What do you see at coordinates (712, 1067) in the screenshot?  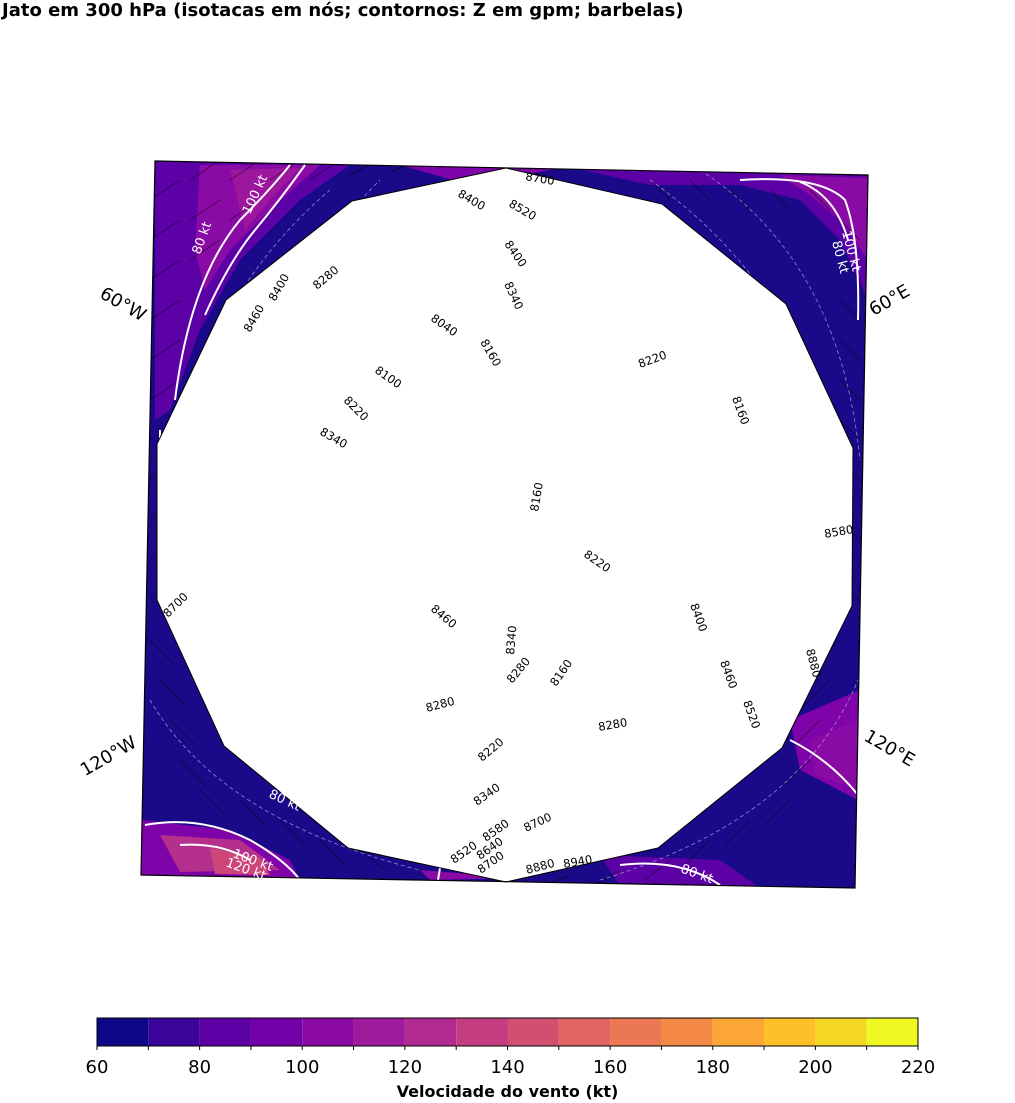 I see `colorbar-tick-label: 180` at bounding box center [712, 1067].